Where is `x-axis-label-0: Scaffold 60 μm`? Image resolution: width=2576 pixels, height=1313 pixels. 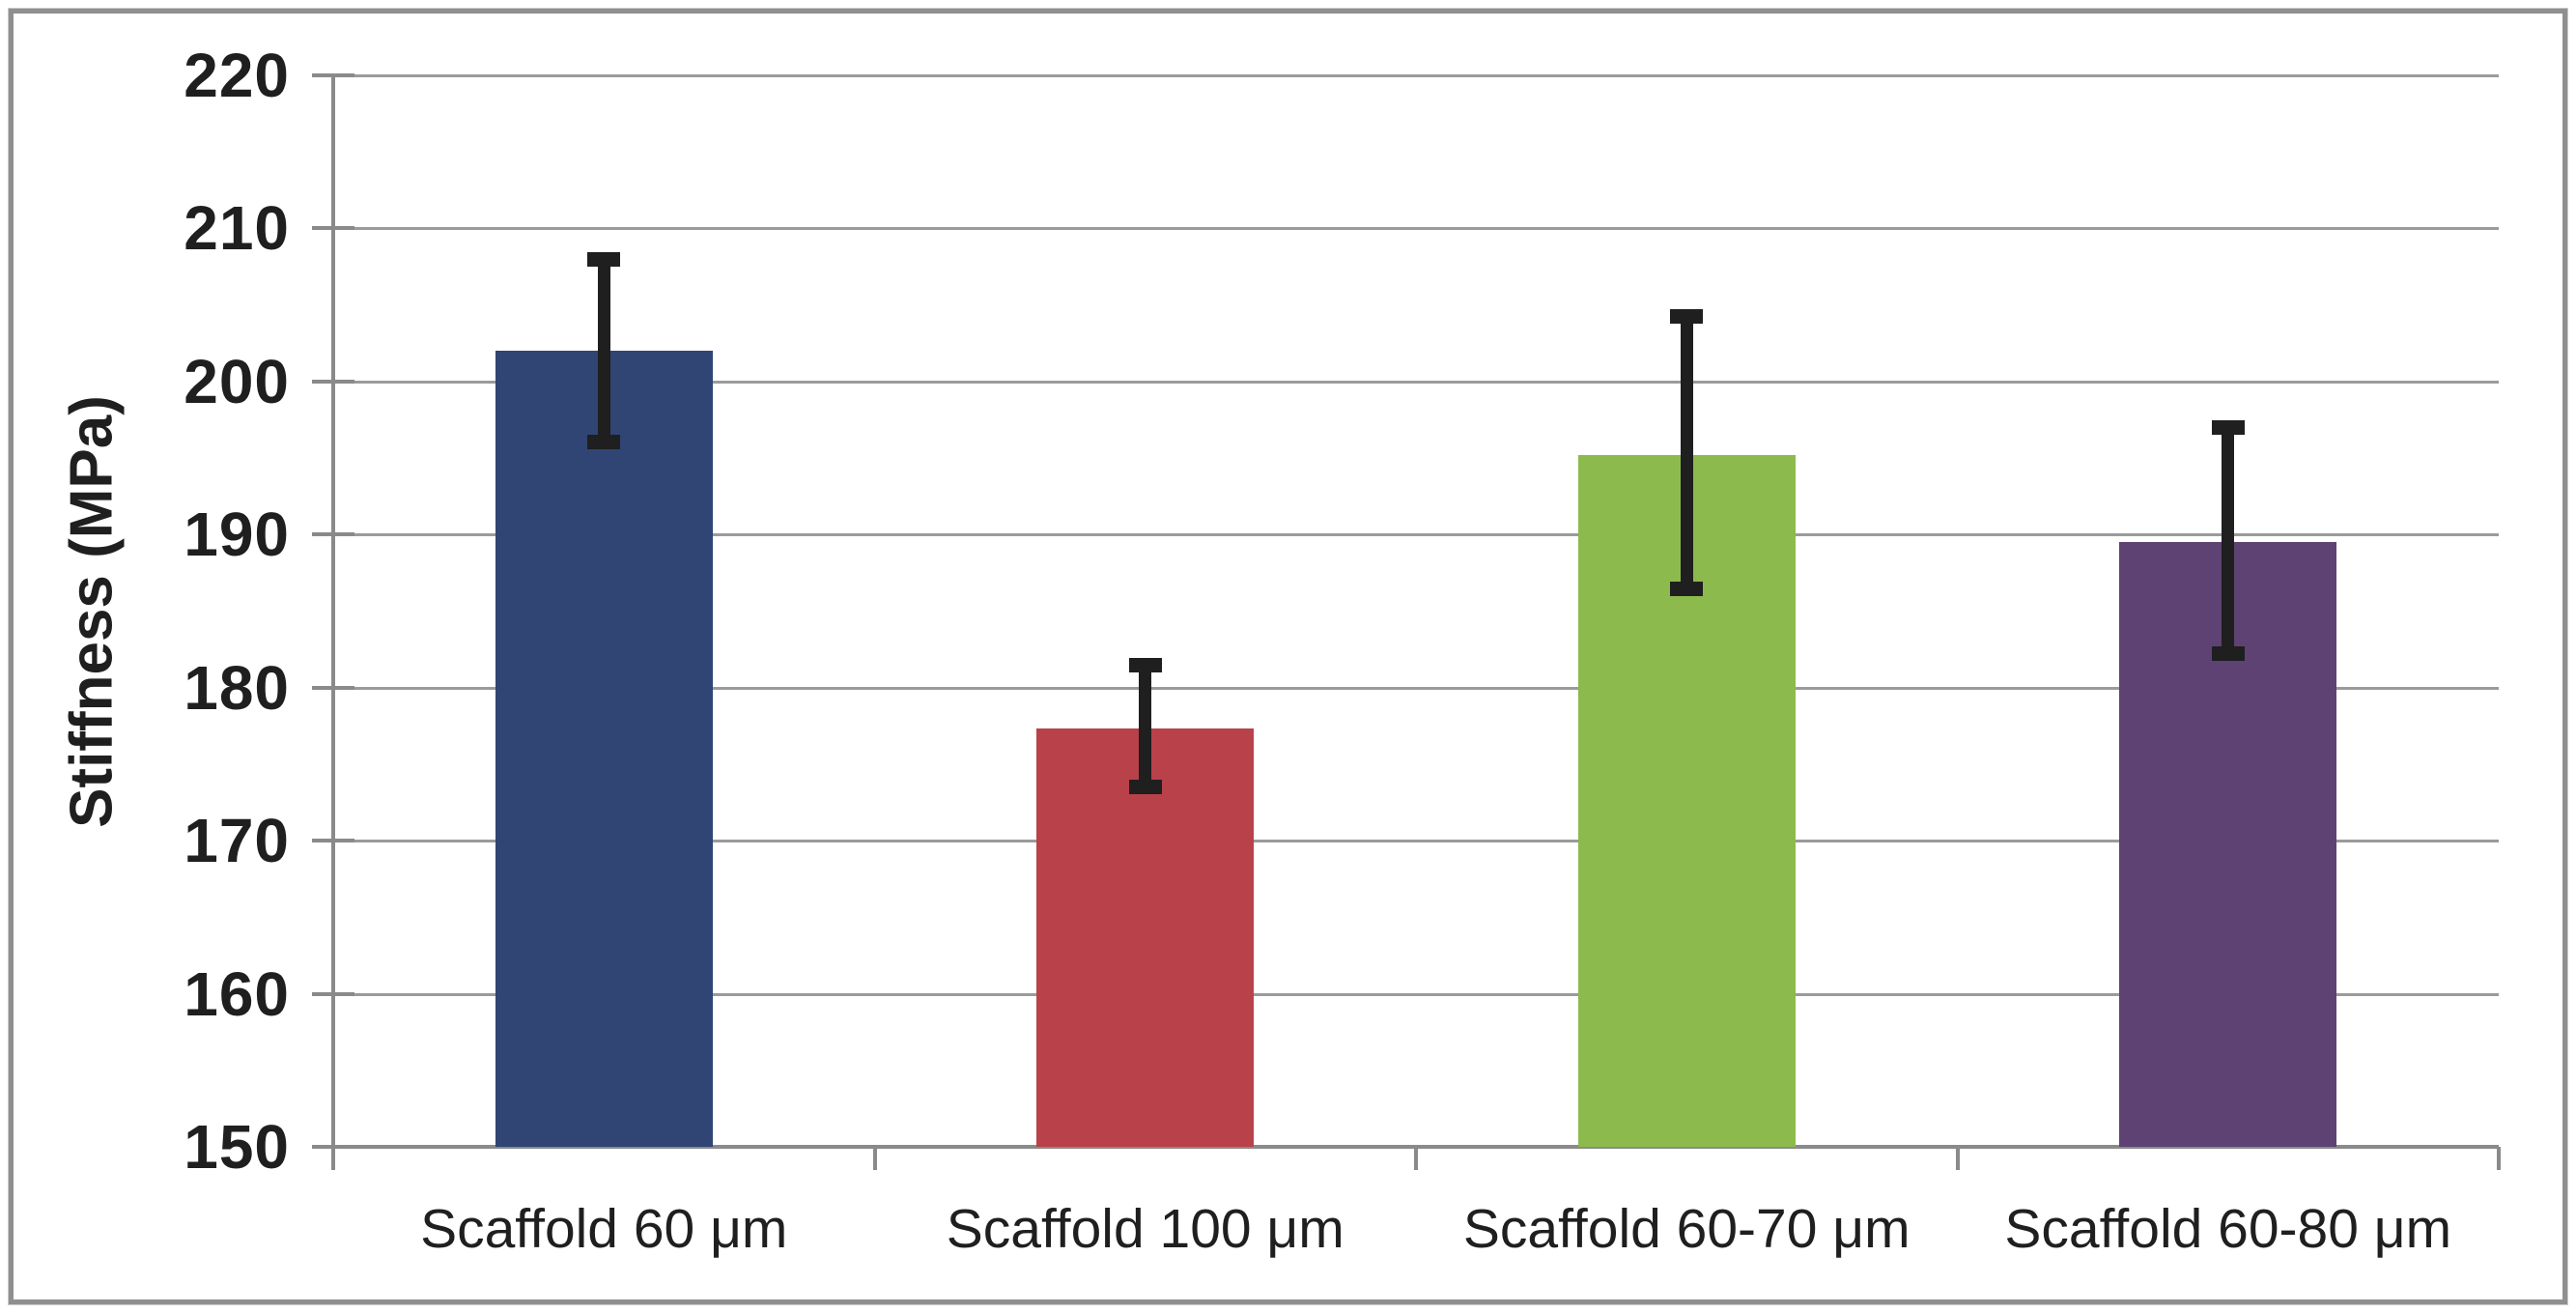 x-axis-label-0: Scaffold 60 μm is located at coordinates (604, 1229).